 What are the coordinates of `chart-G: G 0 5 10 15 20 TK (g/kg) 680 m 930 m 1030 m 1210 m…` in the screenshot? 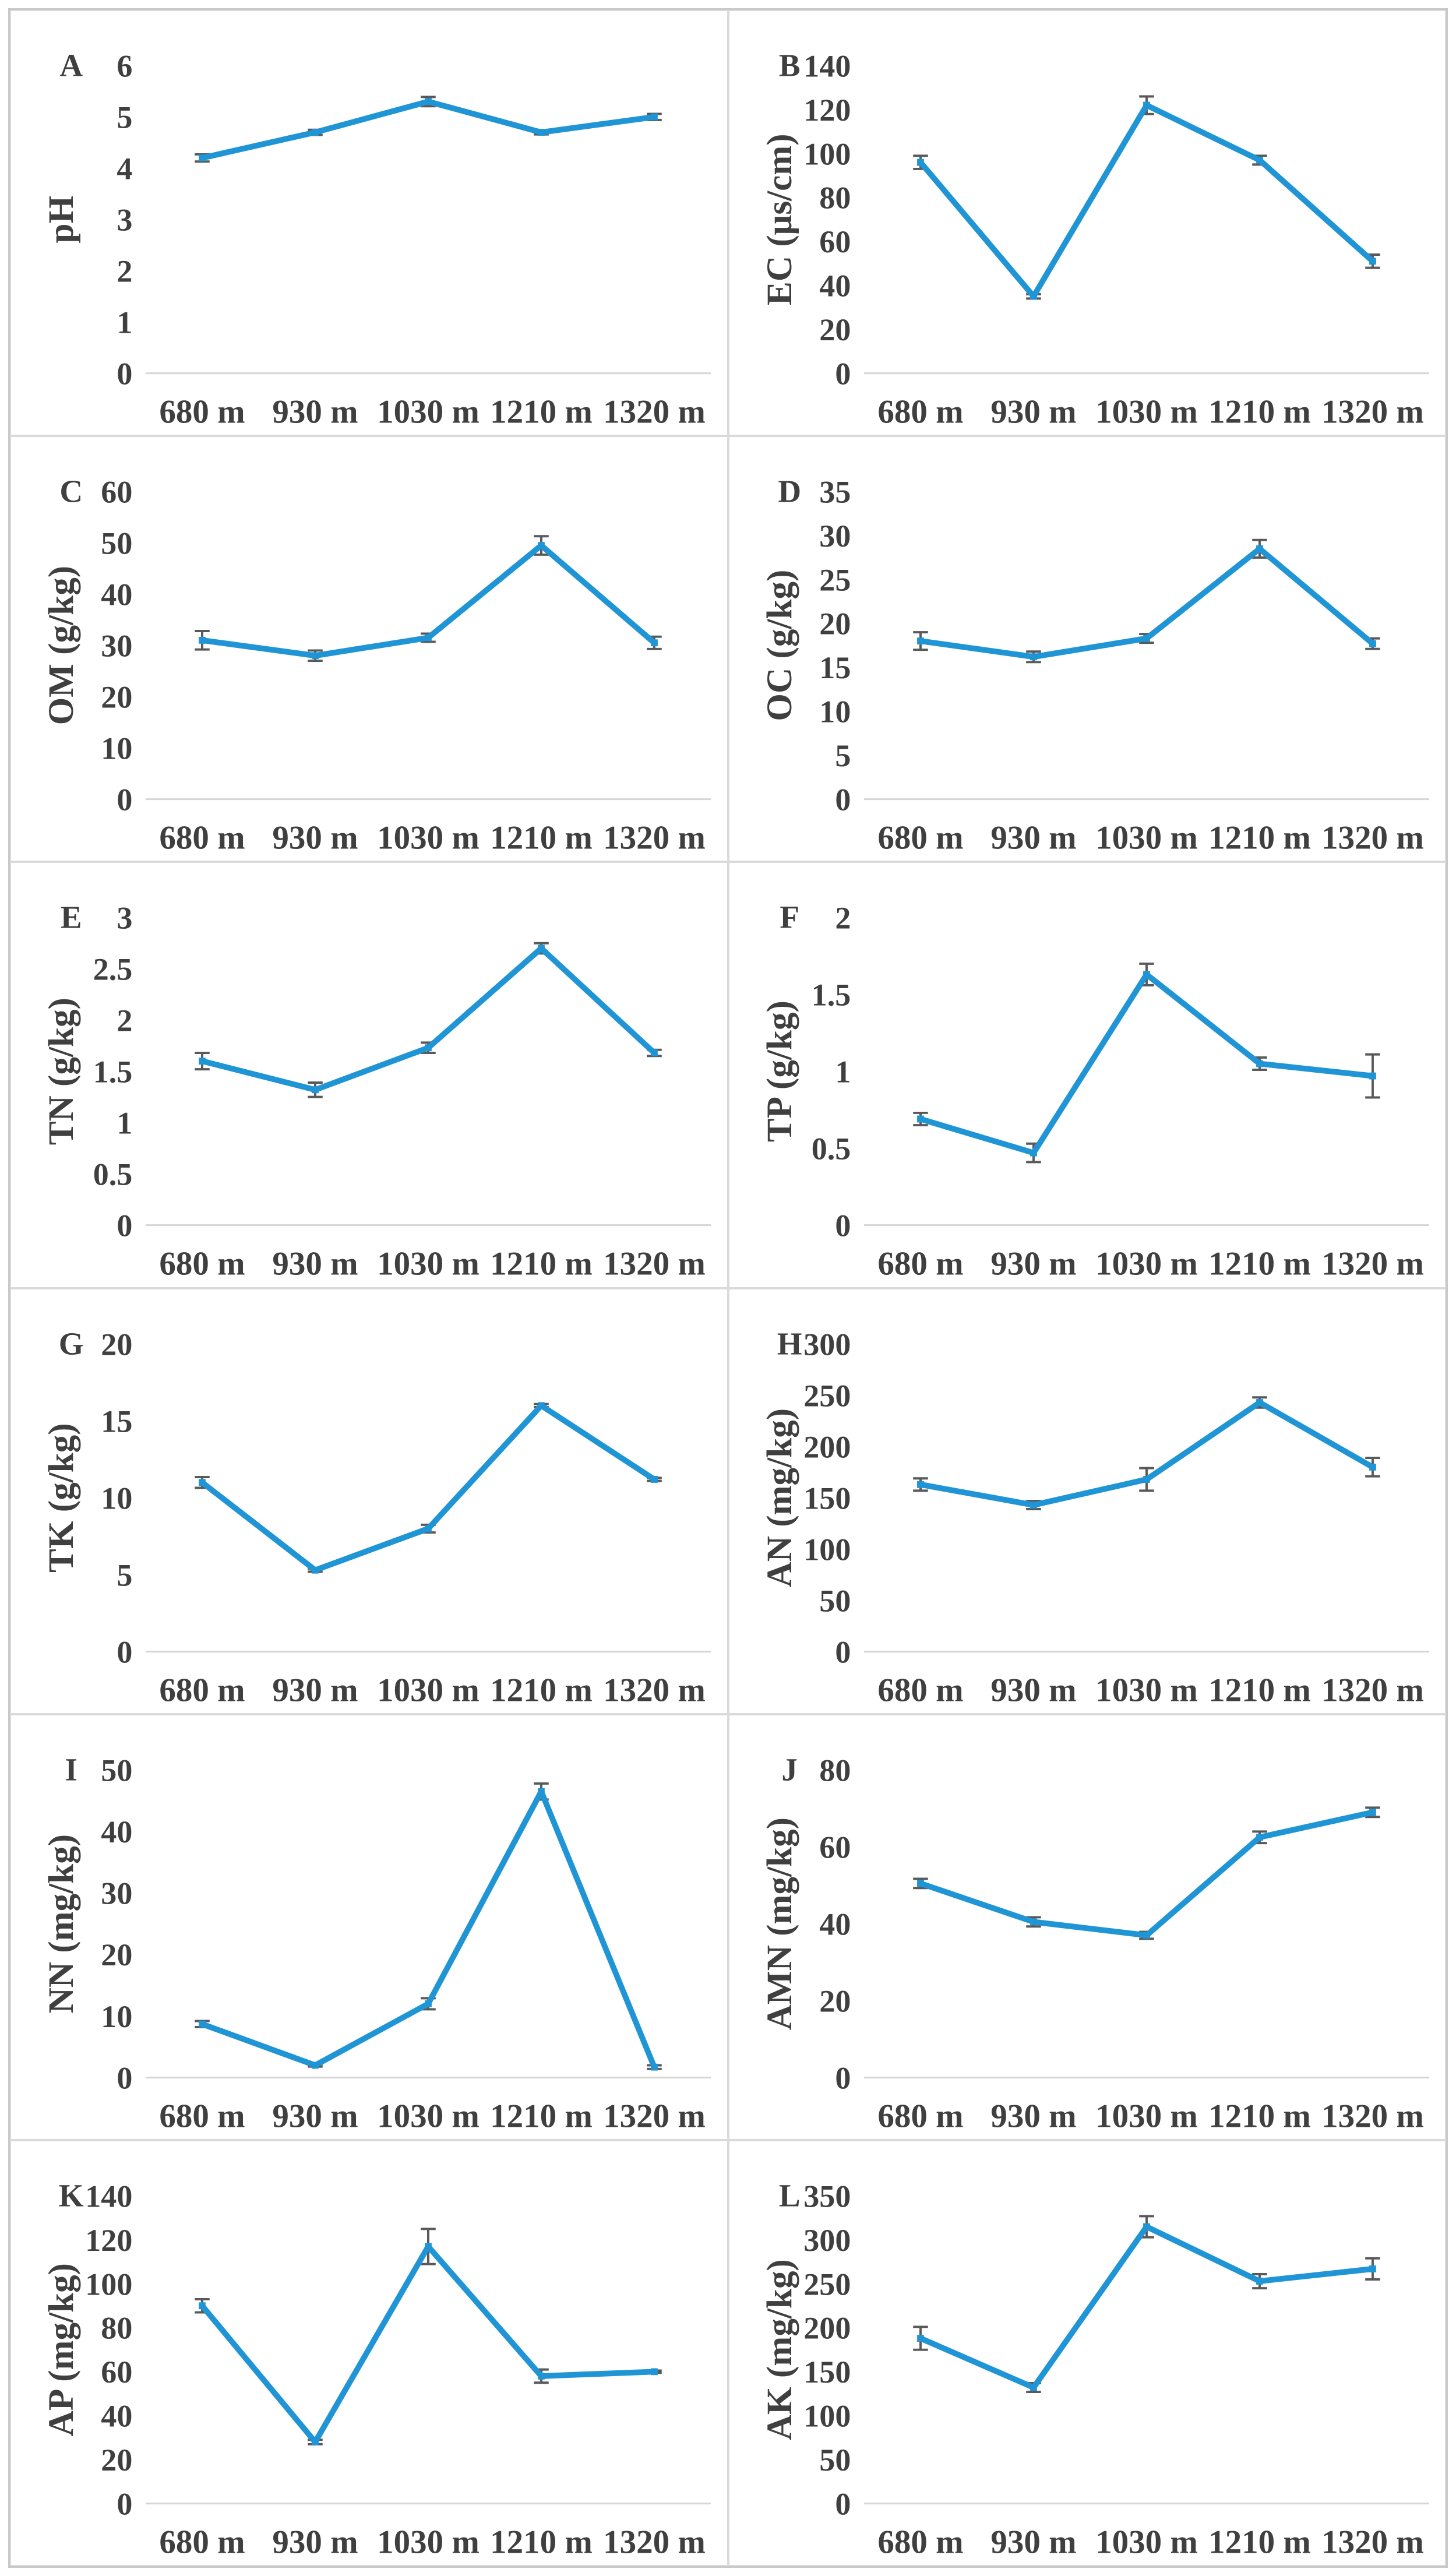 It's located at (376, 1517).